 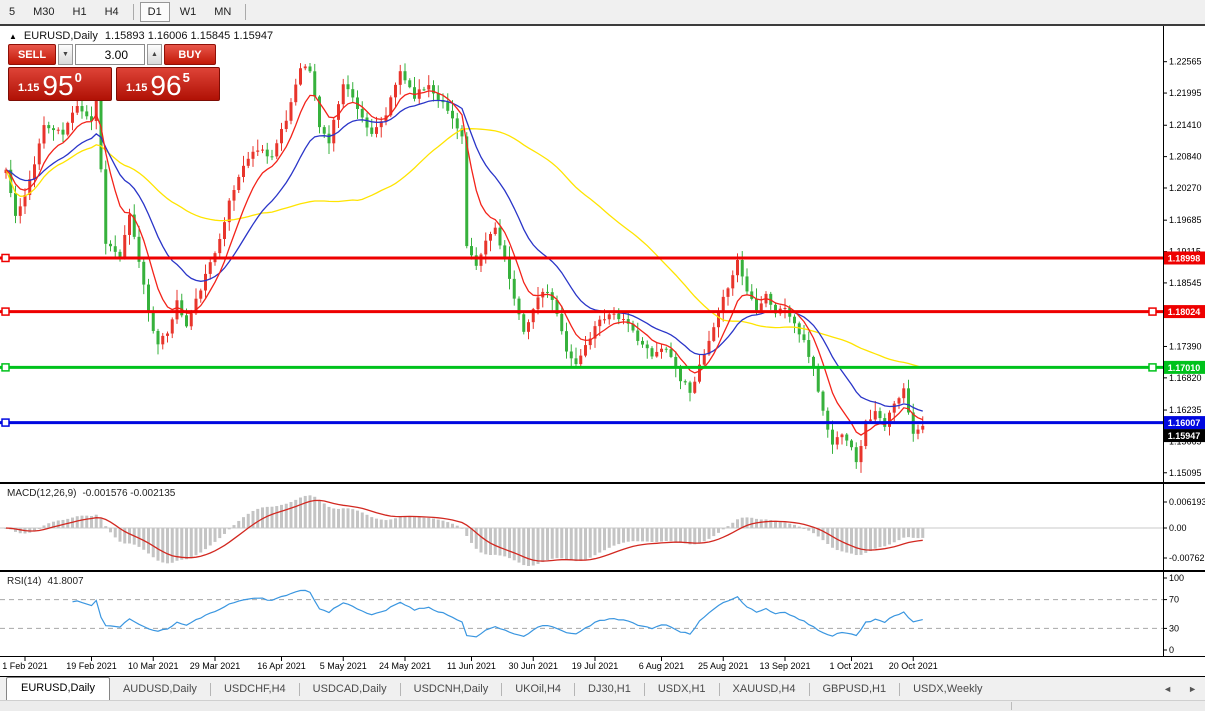 What do you see at coordinates (24, 581) in the screenshot?
I see `rsi-name: RSI(14)` at bounding box center [24, 581].